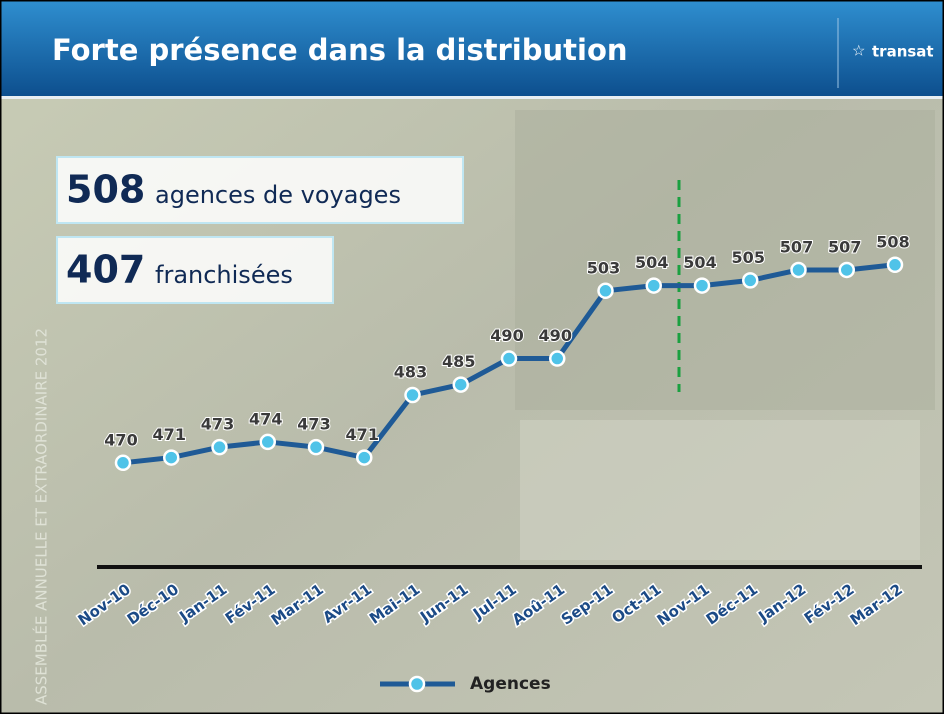 This screenshot has width=944, height=718. What do you see at coordinates (903, 52) in the screenshot?
I see `logo: transat` at bounding box center [903, 52].